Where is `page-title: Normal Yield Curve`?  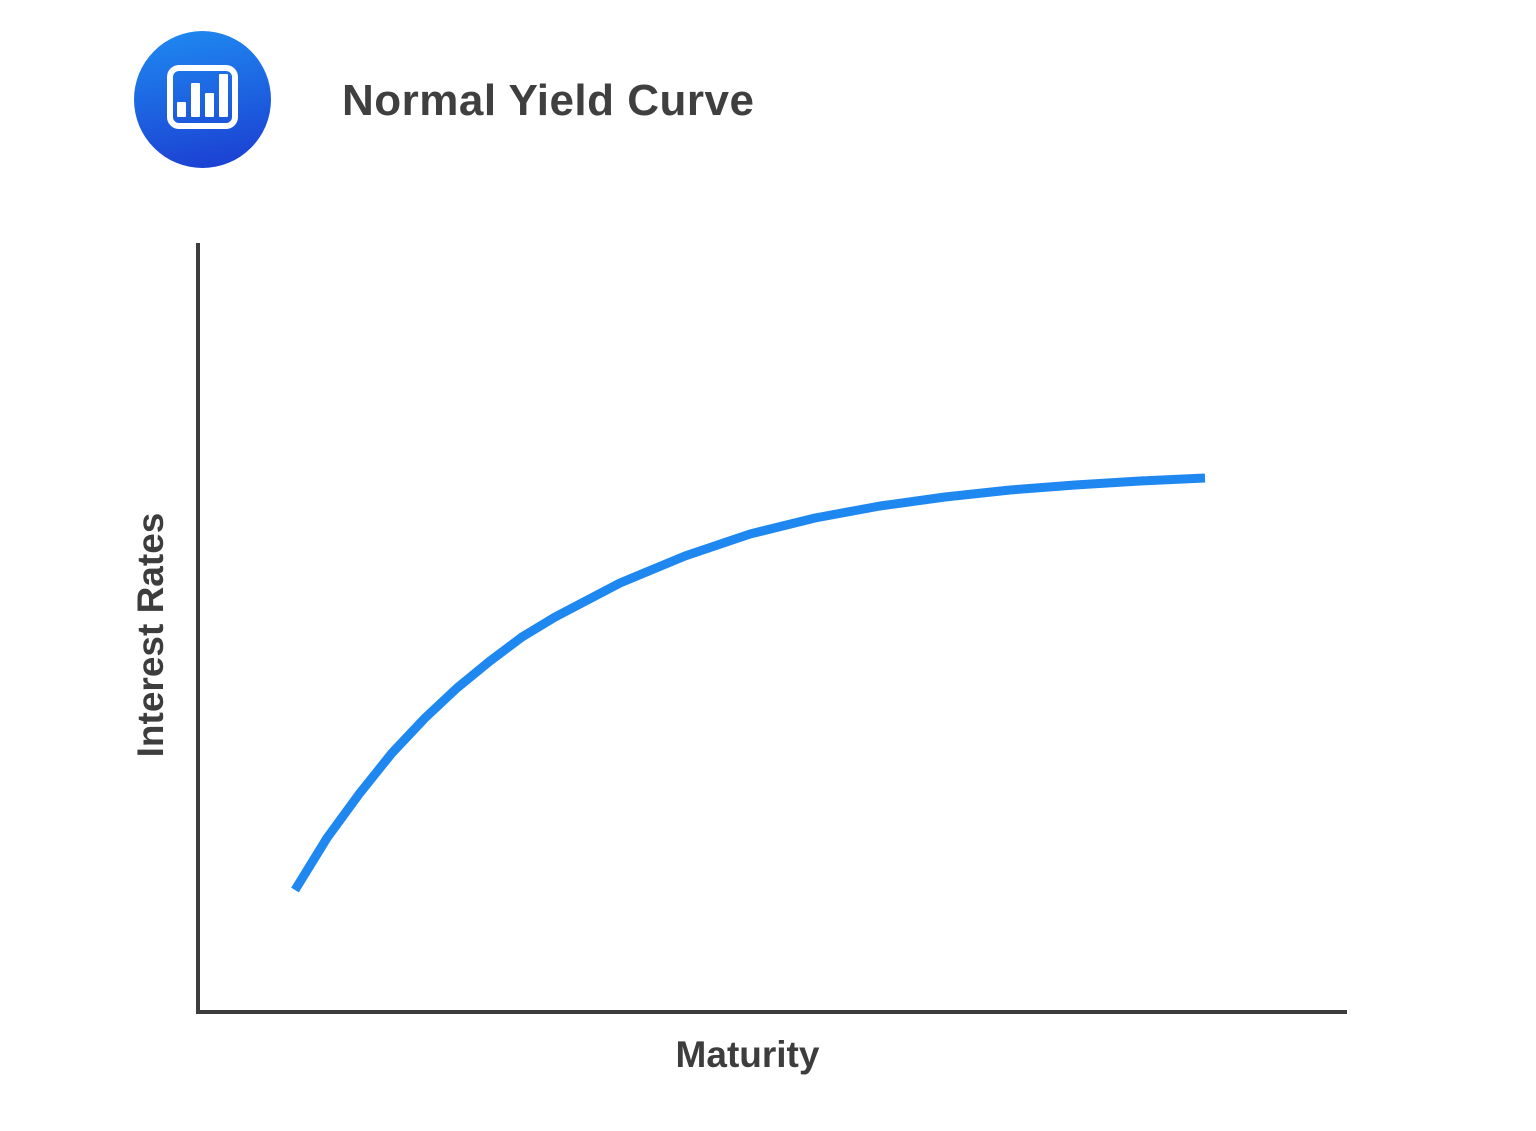
page-title: Normal Yield Curve is located at coordinates (548, 100).